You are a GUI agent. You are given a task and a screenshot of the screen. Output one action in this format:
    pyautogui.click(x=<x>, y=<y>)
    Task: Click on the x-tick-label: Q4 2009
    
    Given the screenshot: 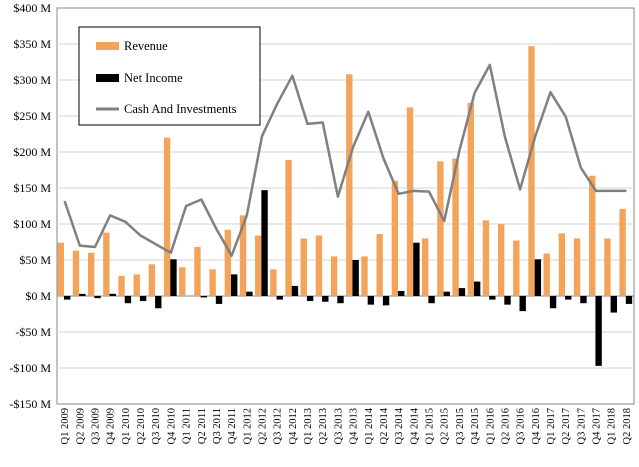 What is the action you would take?
    pyautogui.click(x=111, y=426)
    